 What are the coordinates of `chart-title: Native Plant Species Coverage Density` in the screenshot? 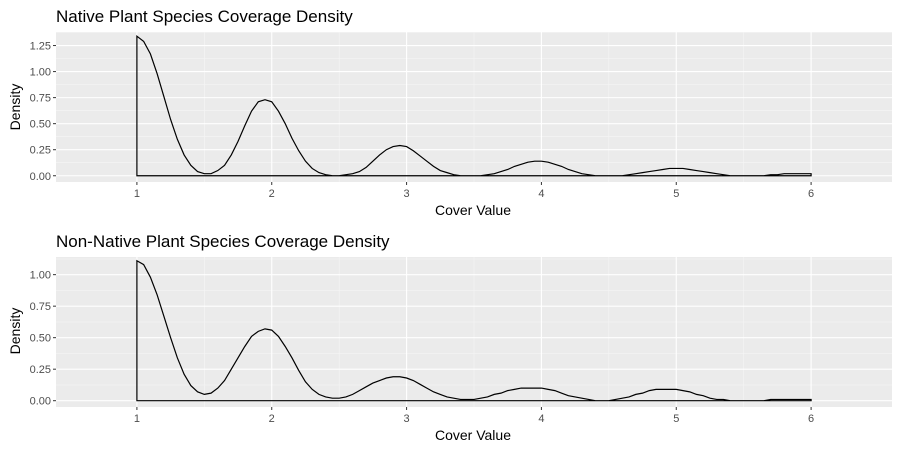 It's located at (204, 16).